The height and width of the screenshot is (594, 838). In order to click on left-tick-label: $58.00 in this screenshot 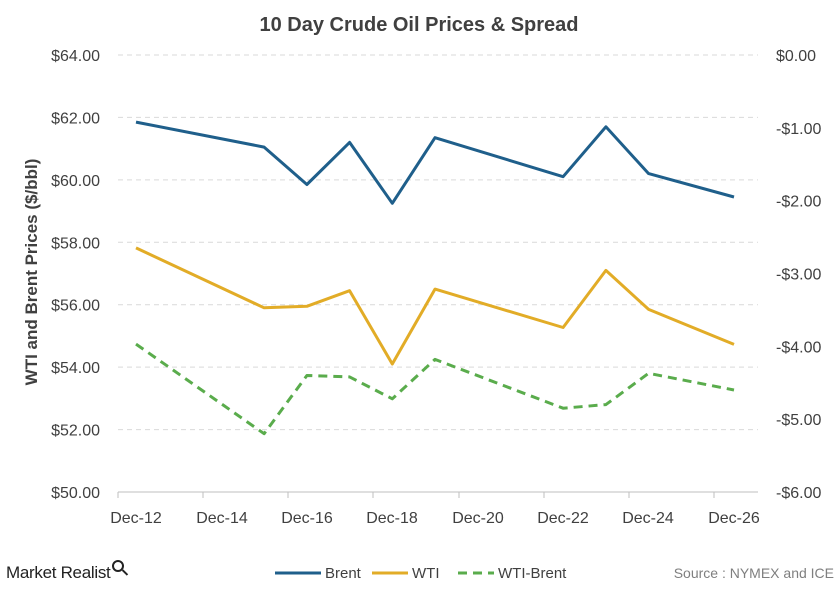, I will do `click(75, 243)`.